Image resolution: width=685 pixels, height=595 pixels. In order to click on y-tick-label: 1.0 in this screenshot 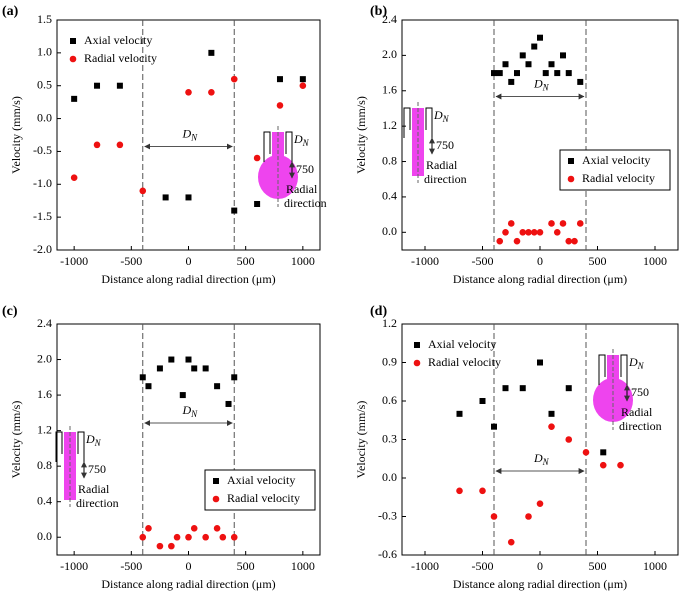, I will do `click(44, 52)`.